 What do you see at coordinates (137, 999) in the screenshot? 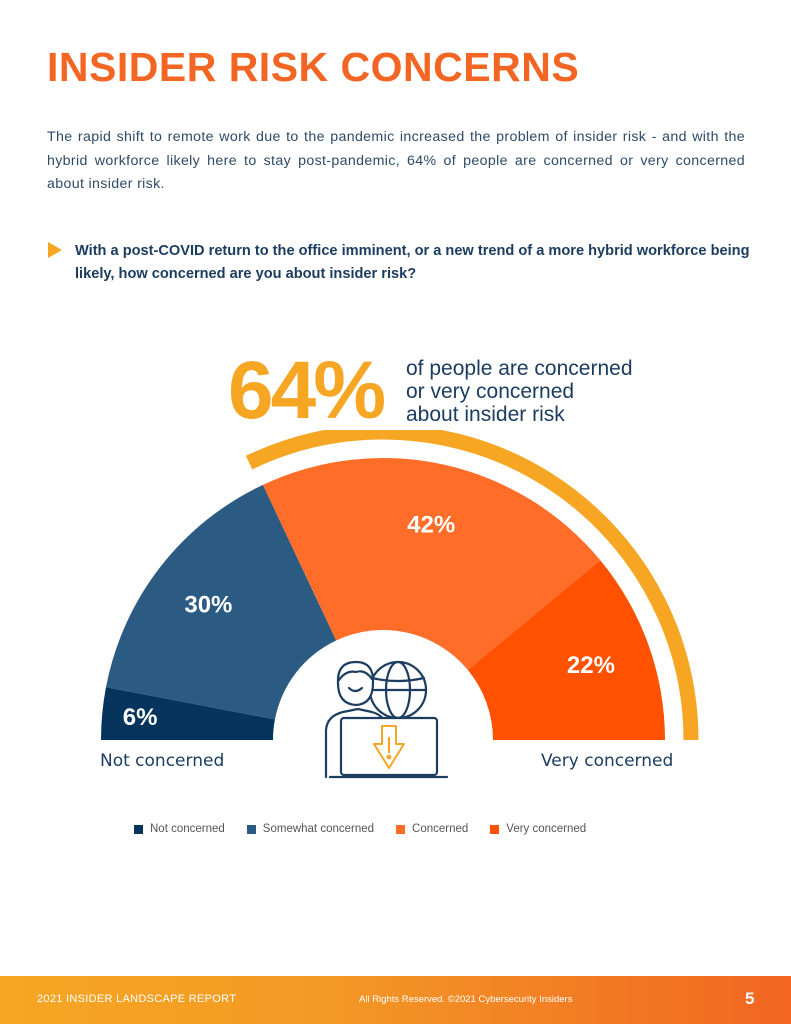
I see `footer-report-title: 2021 INSIDER LANDSCAPE REPORT` at bounding box center [137, 999].